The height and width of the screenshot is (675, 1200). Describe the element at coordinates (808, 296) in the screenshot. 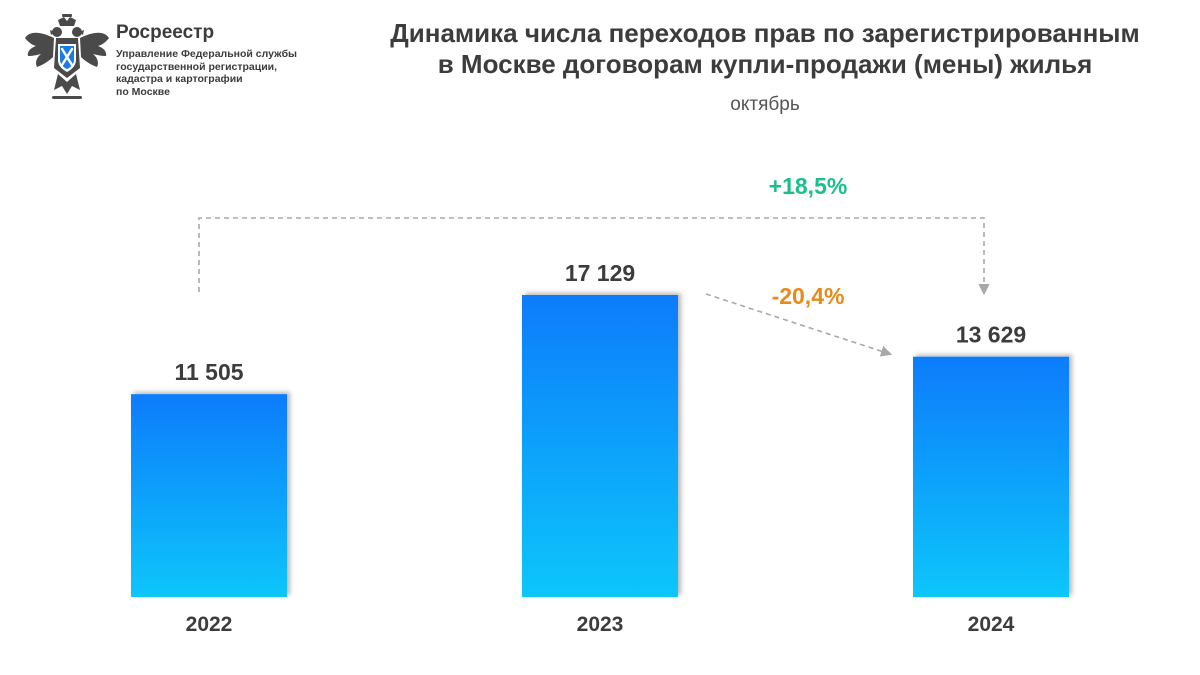

I see `decline-annotation: -20,4%` at that location.